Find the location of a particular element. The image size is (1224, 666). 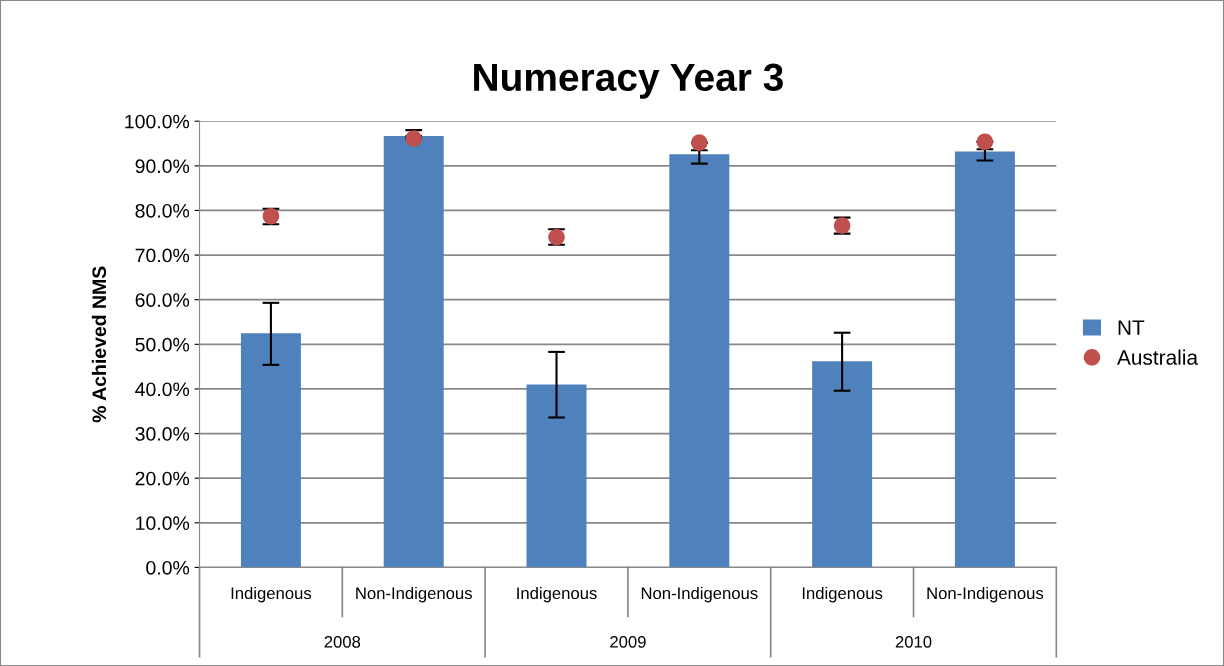

y-tick-label: 30.0% is located at coordinates (162, 434).